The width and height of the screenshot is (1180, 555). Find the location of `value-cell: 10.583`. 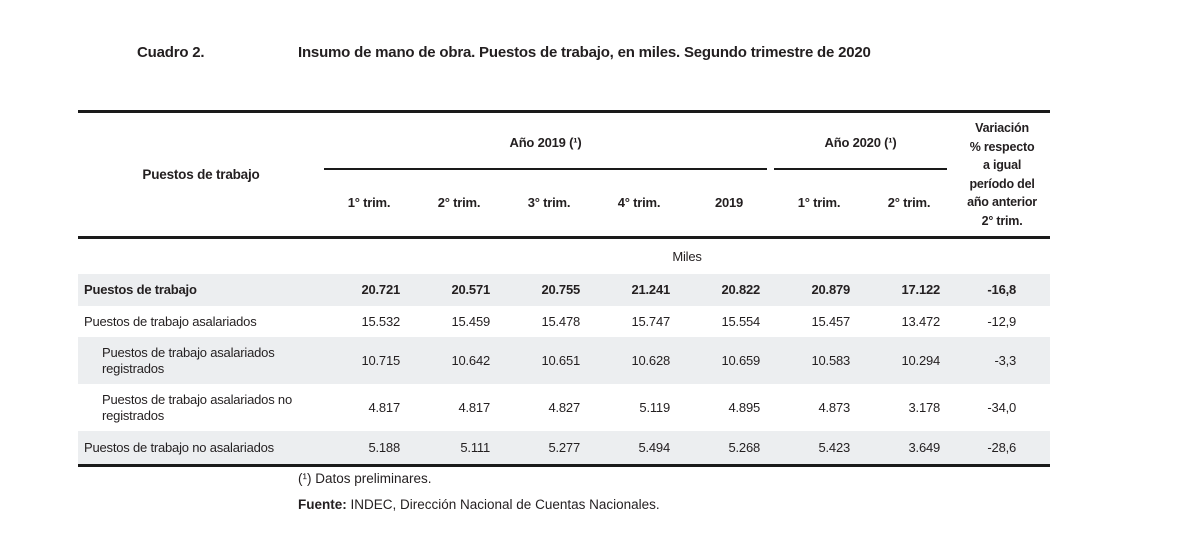

value-cell: 10.583 is located at coordinates (819, 360).